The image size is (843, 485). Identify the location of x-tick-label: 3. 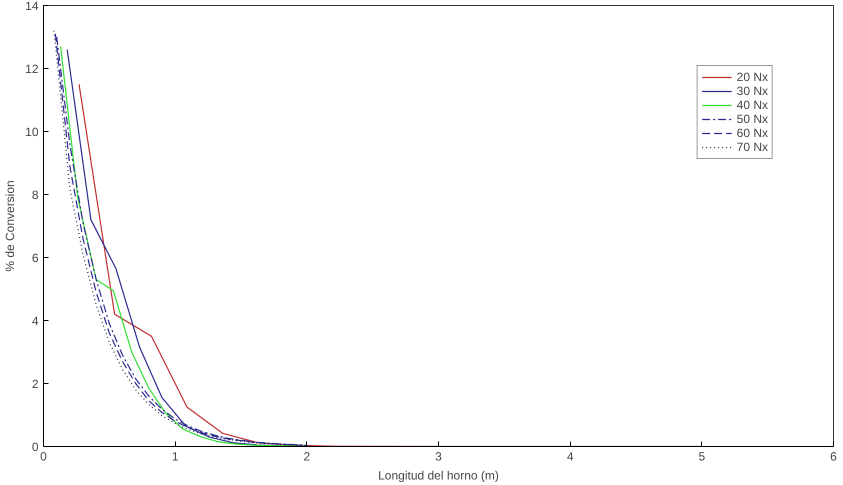
(438, 457).